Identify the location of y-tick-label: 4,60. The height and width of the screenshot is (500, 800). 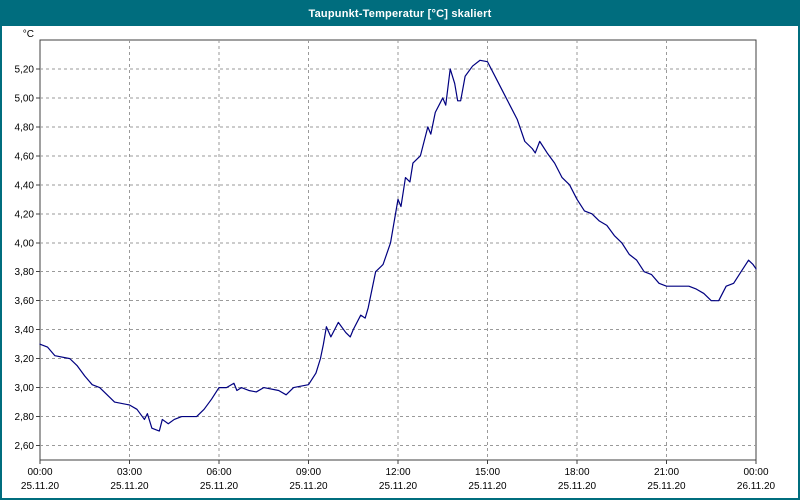
(25, 156).